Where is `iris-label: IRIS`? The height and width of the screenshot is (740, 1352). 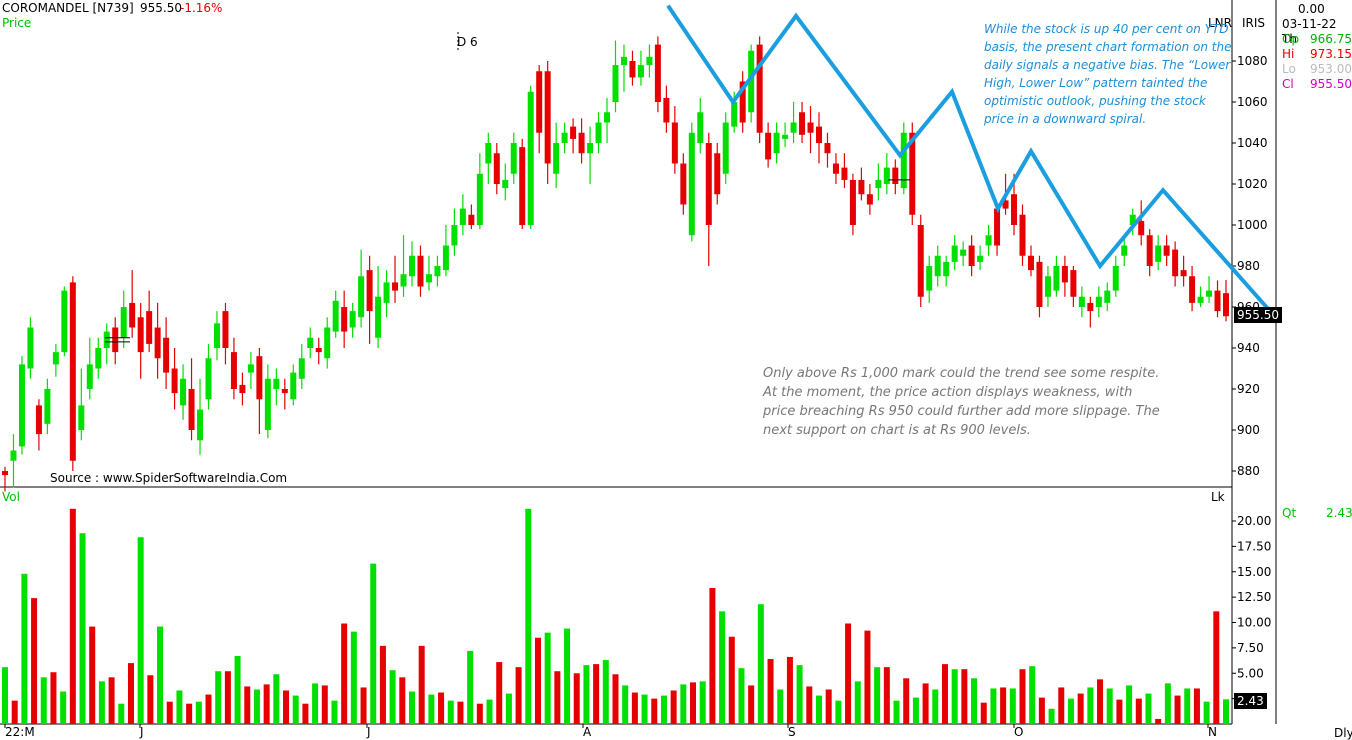
iris-label: IRIS is located at coordinates (1254, 23).